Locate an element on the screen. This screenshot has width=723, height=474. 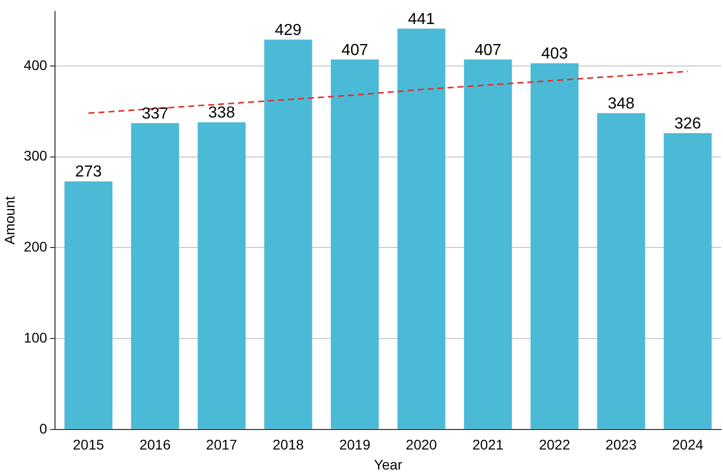
data-label: 338 is located at coordinates (222, 113).